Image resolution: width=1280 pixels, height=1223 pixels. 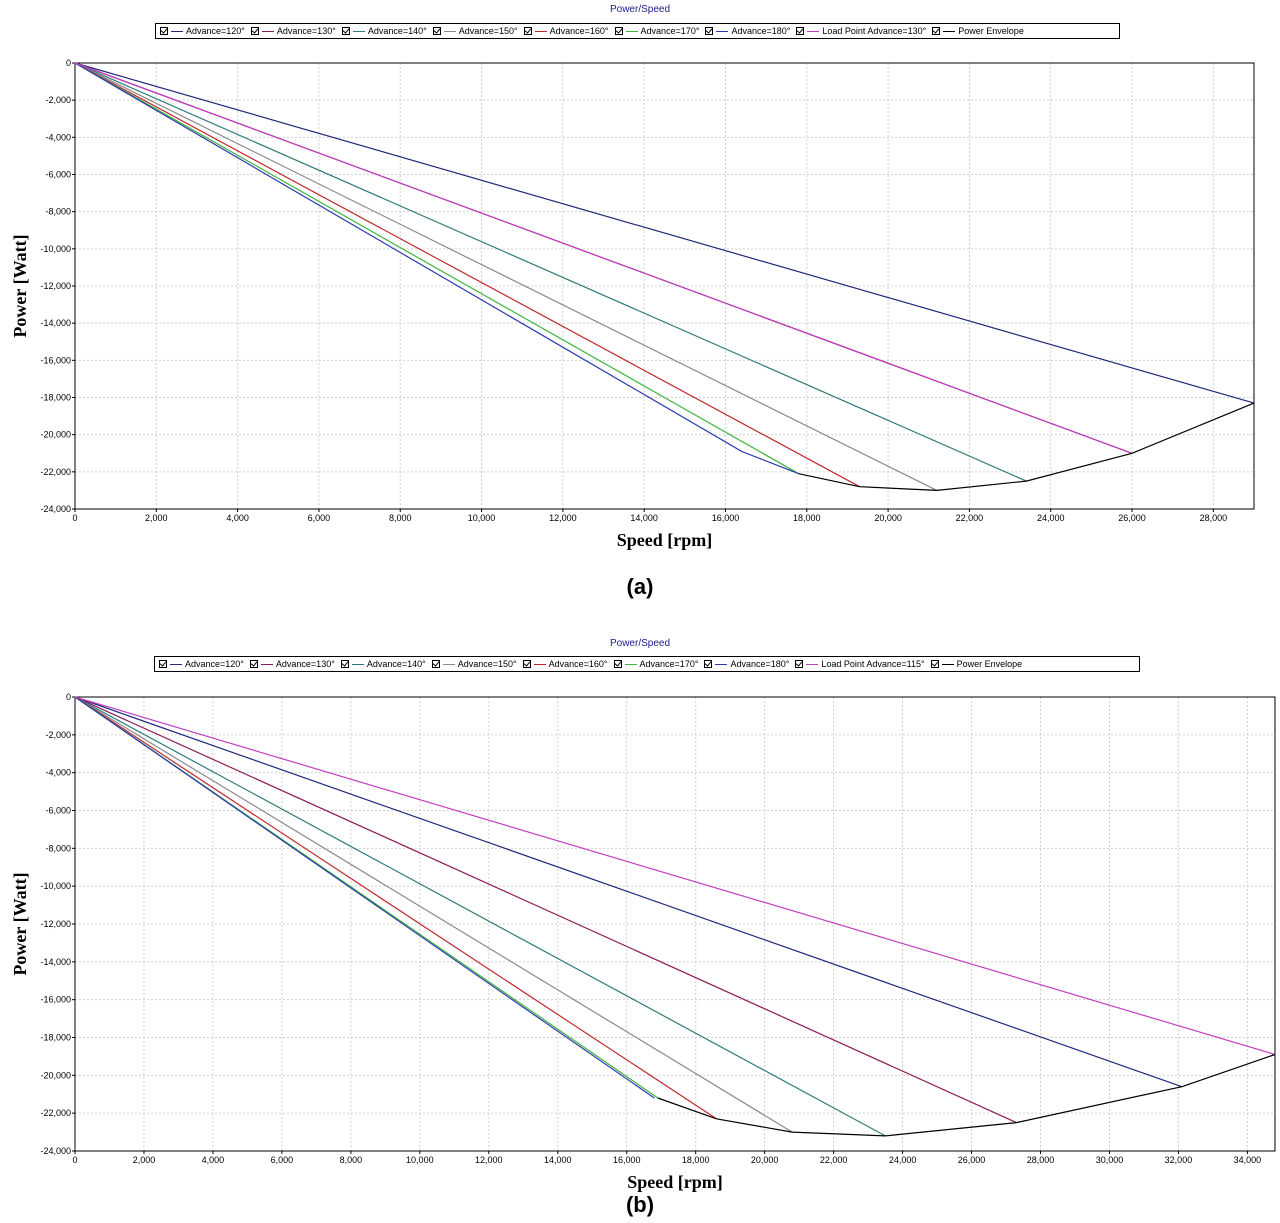 I want to click on chart-a-ytick-label-3: -6,000, so click(x=58, y=175).